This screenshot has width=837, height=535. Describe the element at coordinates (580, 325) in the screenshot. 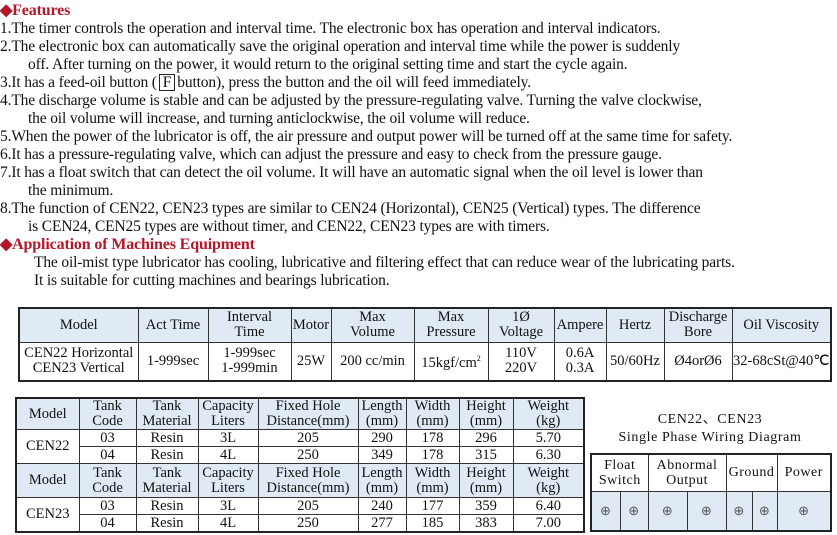

I see `col-ampere: Ampere` at that location.